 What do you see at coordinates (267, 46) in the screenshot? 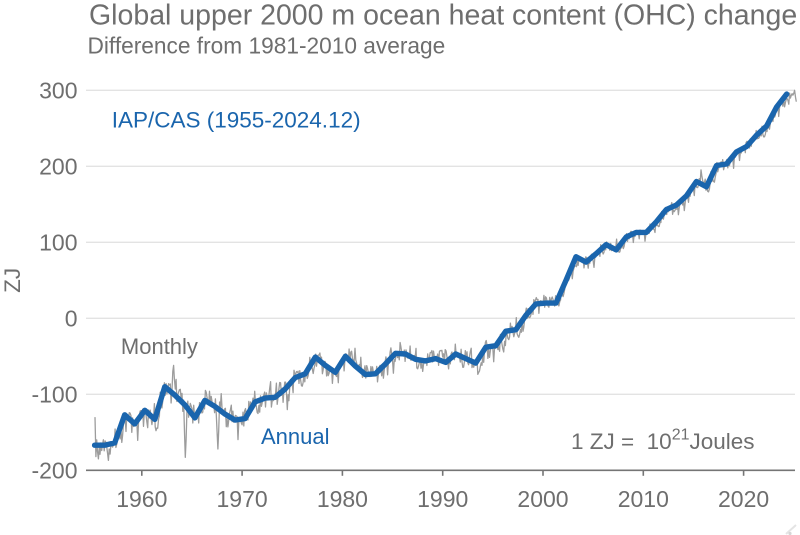
I see `svg-text:Difference from 1981-2010 aver: Difference from 1981-2010 average` at bounding box center [267, 46].